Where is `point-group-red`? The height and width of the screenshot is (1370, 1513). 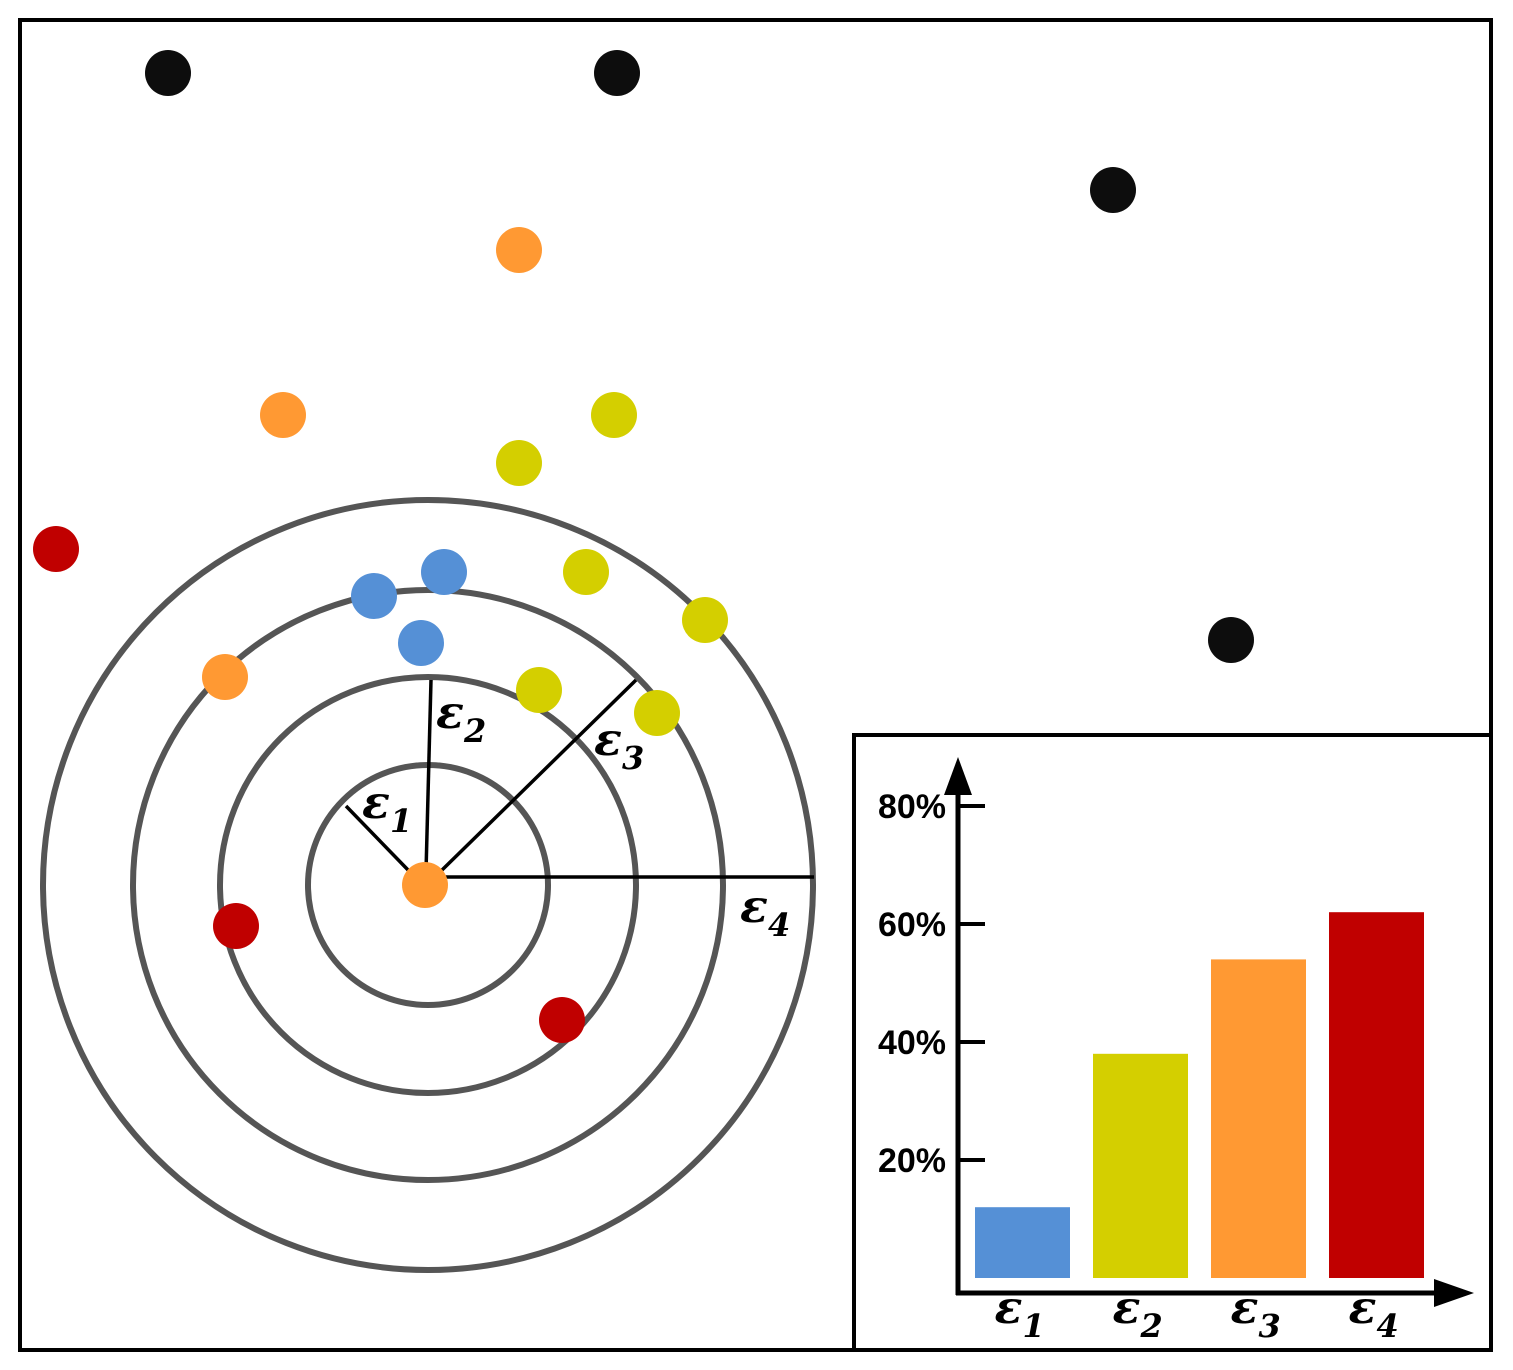 point-group-red is located at coordinates (309, 784).